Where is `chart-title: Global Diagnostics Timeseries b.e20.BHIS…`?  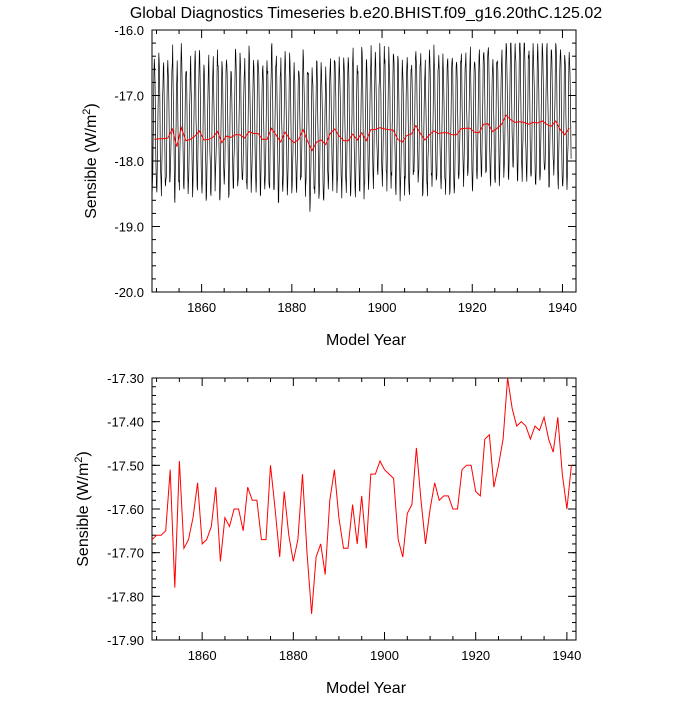 chart-title: Global Diagnostics Timeseries b.e20.BHIS… is located at coordinates (366, 13).